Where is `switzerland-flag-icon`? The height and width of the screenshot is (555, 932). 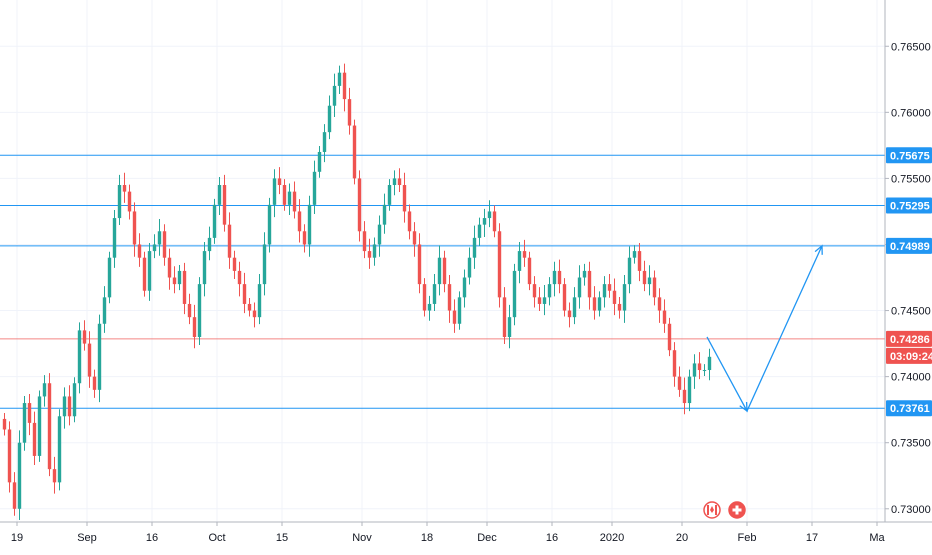 switzerland-flag-icon is located at coordinates (737, 510).